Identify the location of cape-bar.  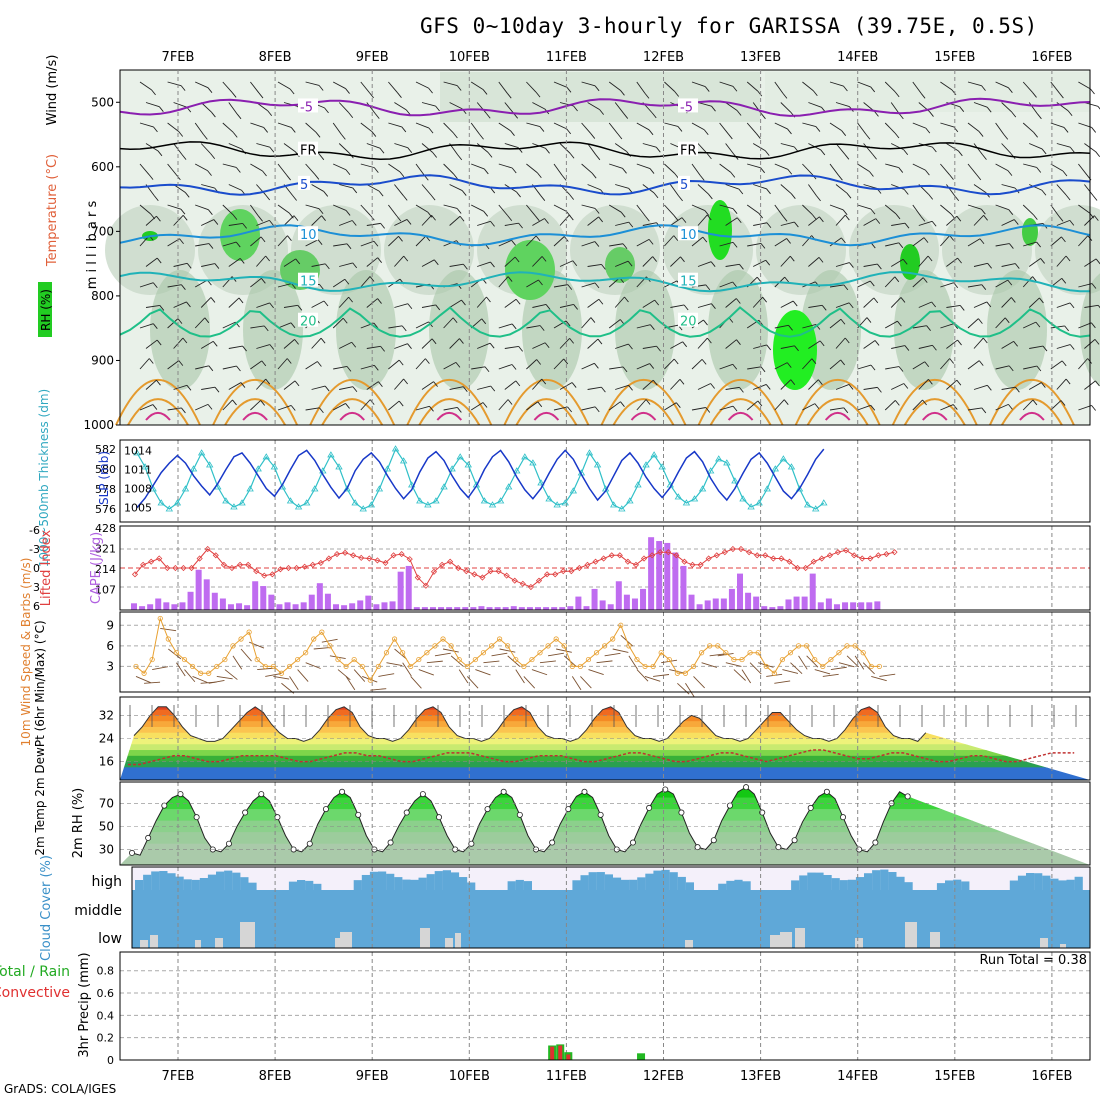
(449, 608).